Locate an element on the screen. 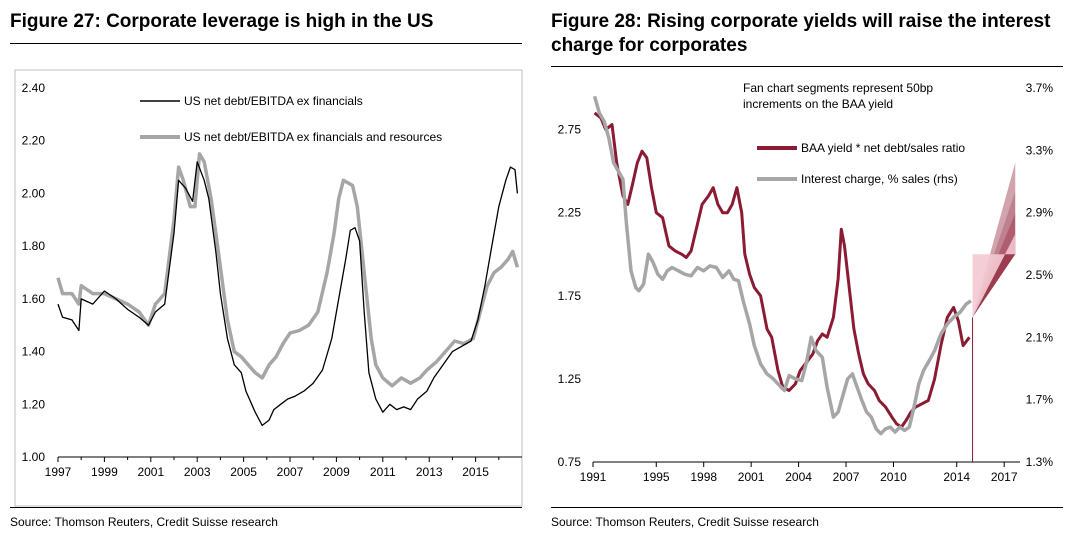  x-tick-label: 2009 is located at coordinates (336, 472).